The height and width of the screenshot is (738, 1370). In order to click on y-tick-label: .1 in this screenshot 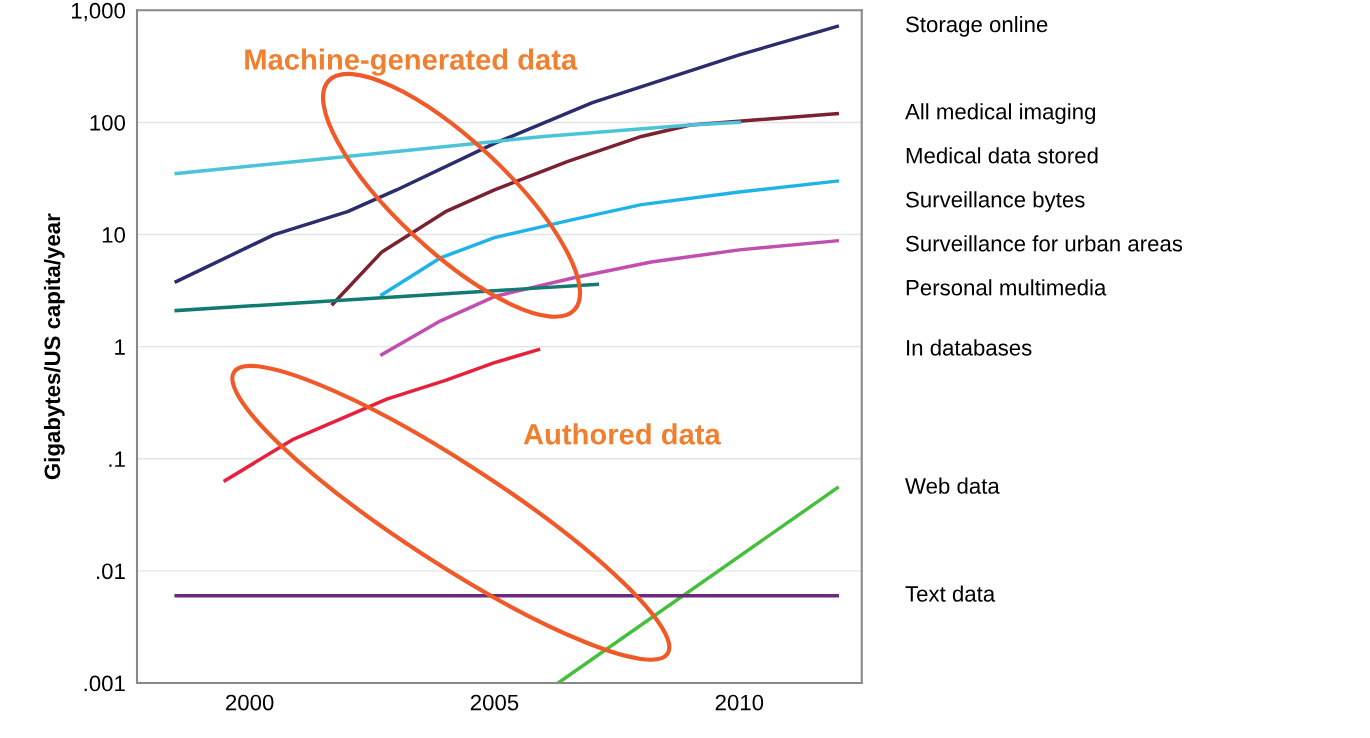, I will do `click(117, 459)`.